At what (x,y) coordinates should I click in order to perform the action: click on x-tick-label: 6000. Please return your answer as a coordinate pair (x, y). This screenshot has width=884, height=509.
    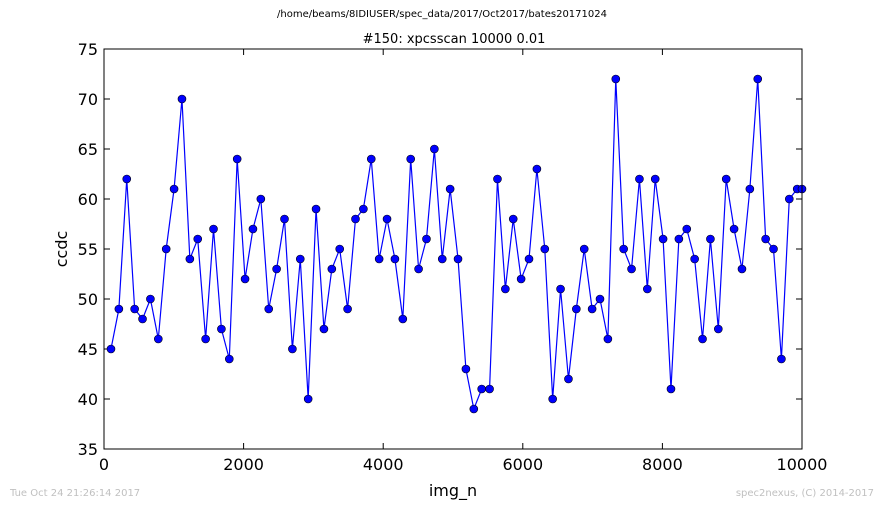
    Looking at the image, I should click on (522, 464).